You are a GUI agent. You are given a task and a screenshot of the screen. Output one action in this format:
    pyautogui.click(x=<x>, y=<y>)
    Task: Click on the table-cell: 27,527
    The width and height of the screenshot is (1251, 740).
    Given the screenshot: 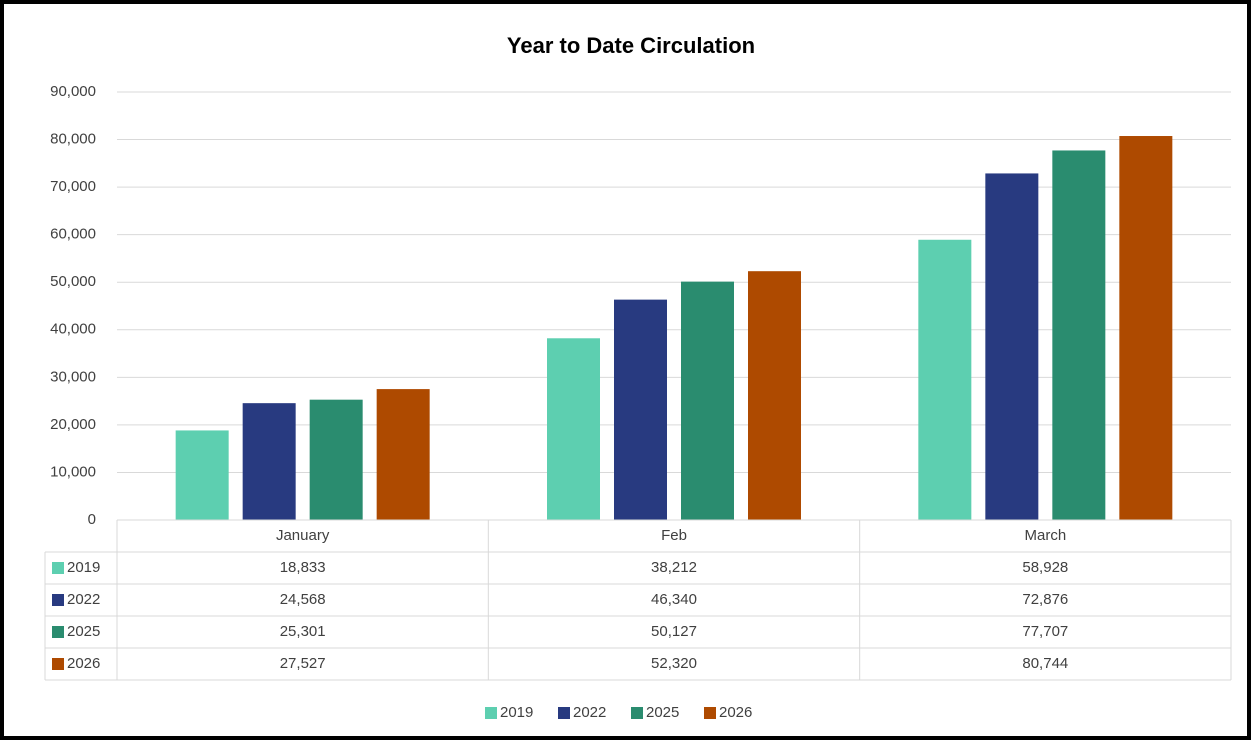 What is the action you would take?
    pyautogui.click(x=303, y=663)
    